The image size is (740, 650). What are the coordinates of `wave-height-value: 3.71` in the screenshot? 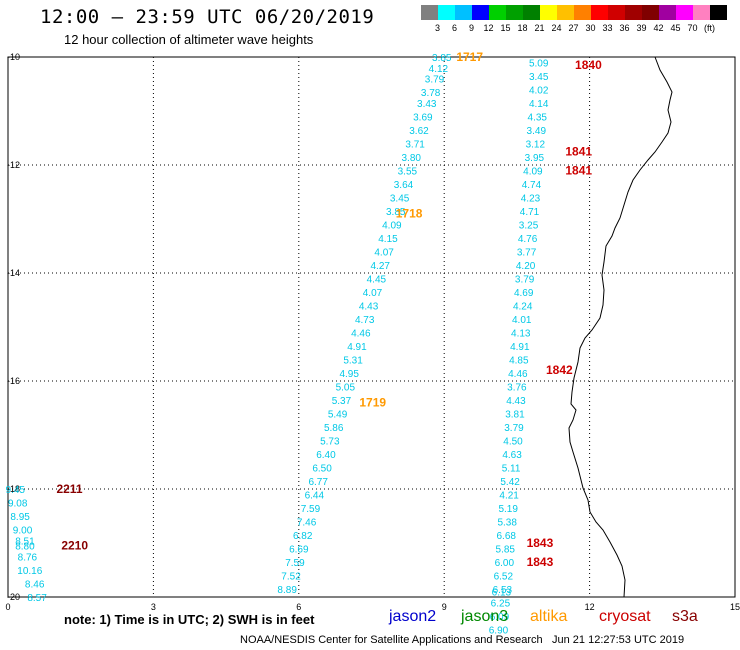 It's located at (415, 144).